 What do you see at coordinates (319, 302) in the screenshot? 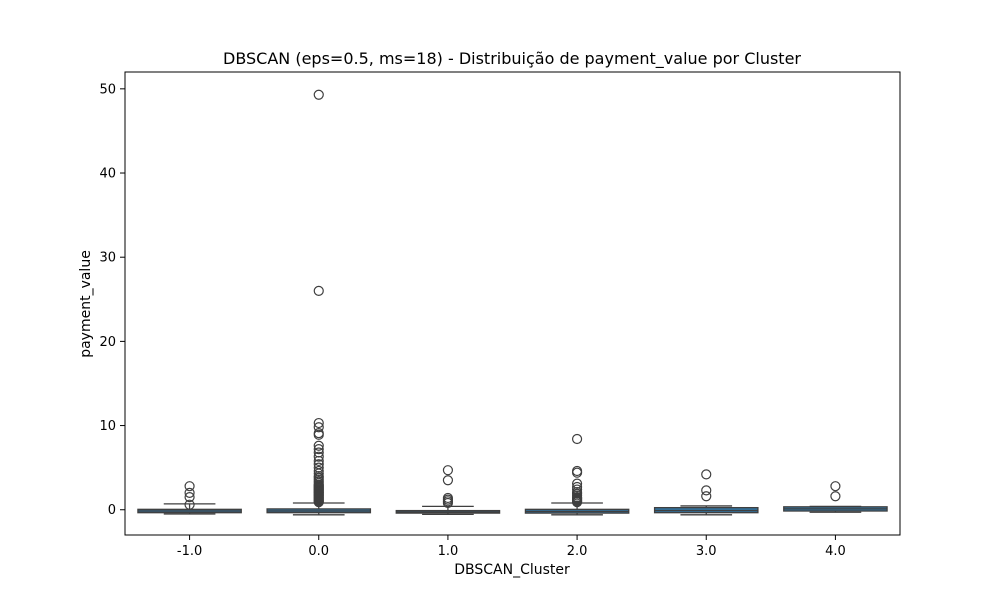
I see `box-group-0.0` at bounding box center [319, 302].